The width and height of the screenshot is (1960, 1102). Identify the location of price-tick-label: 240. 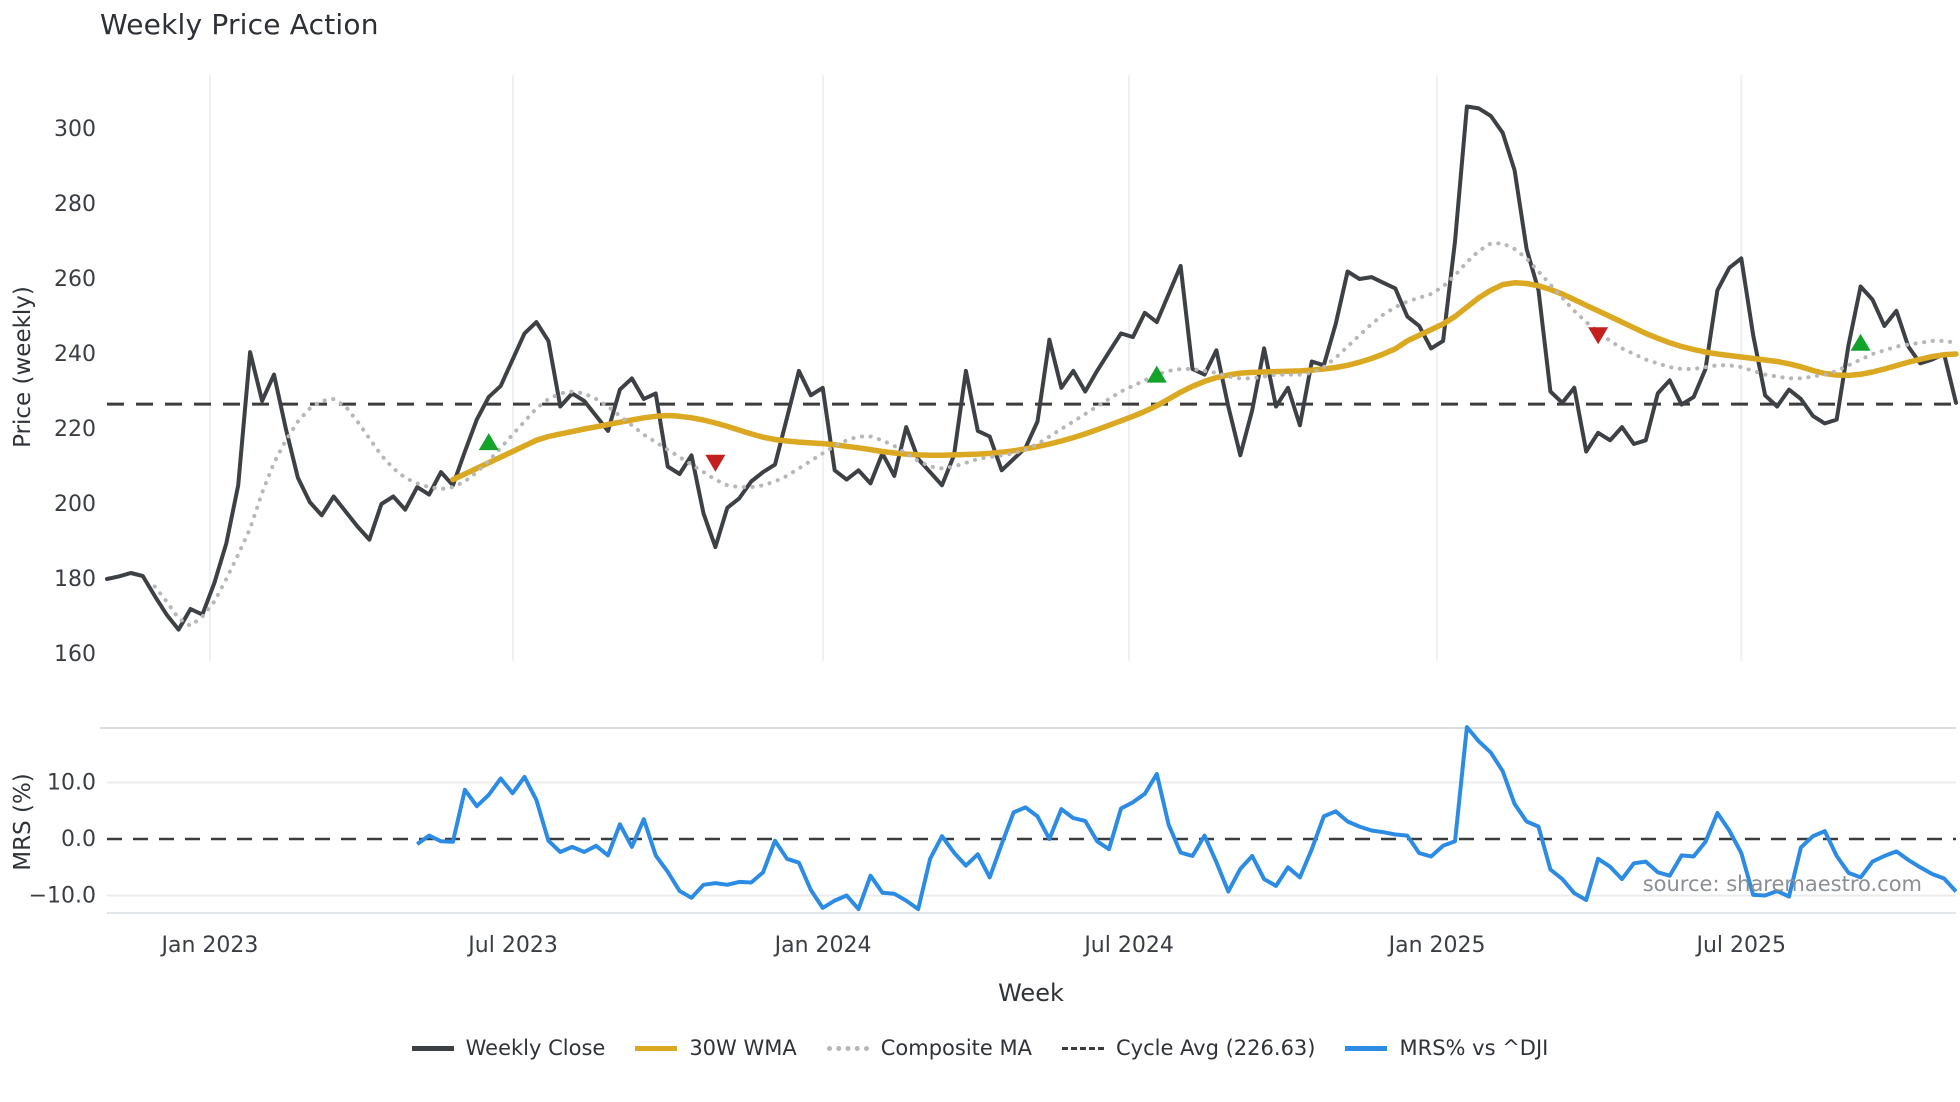
(75, 354).